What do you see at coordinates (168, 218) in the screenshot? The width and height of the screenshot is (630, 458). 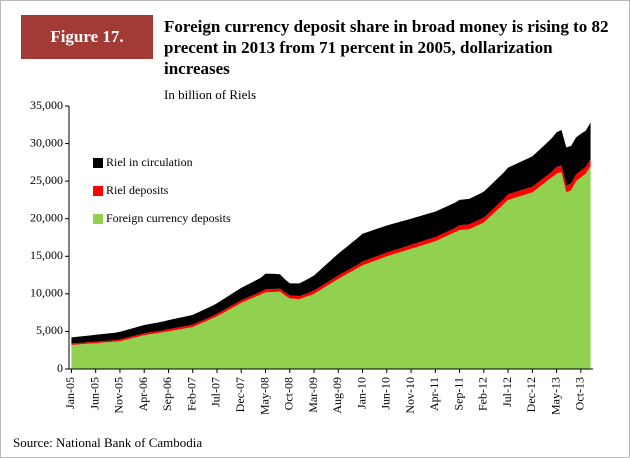 I see `legend-label: Foreign currency deposits` at bounding box center [168, 218].